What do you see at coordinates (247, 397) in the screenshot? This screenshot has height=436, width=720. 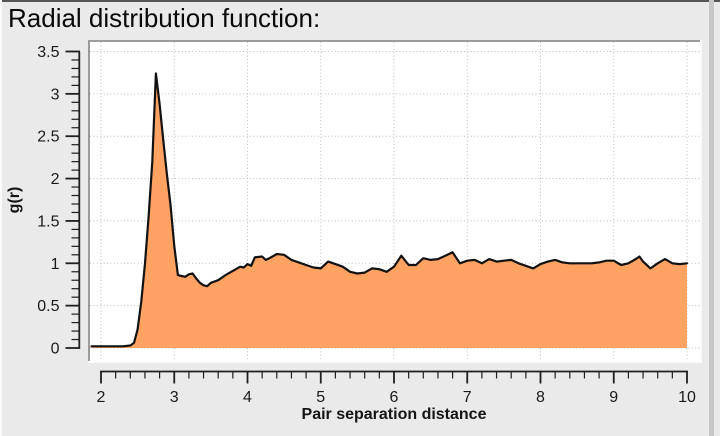 I see `x-tick-label: 4` at bounding box center [247, 397].